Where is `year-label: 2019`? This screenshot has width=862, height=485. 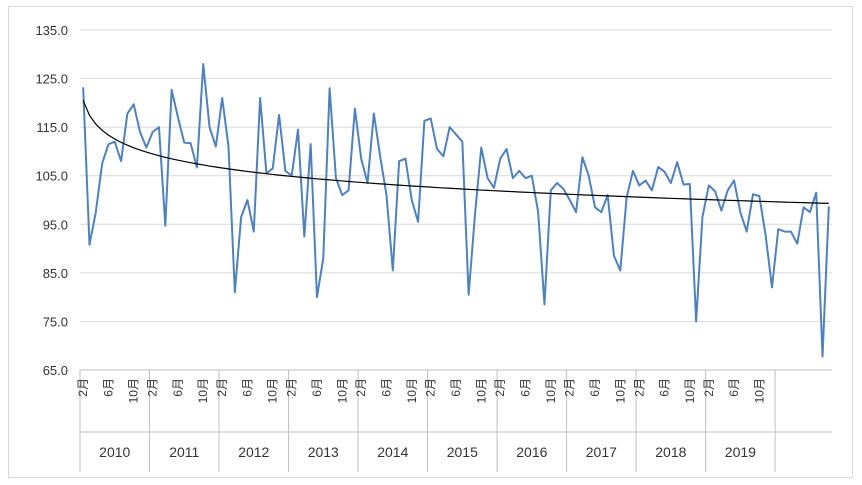
year-label: 2019 is located at coordinates (740, 452).